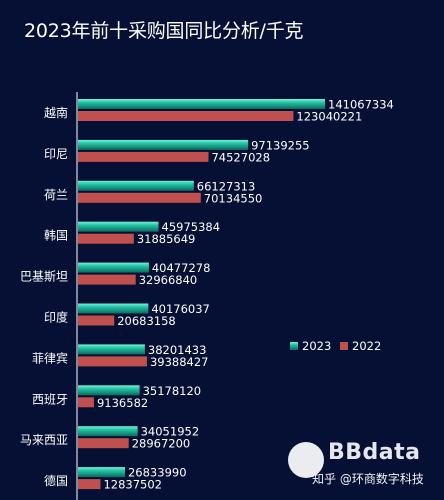 Image resolution: width=444 pixels, height=500 pixels. I want to click on category-label: 印尼, so click(56, 154).